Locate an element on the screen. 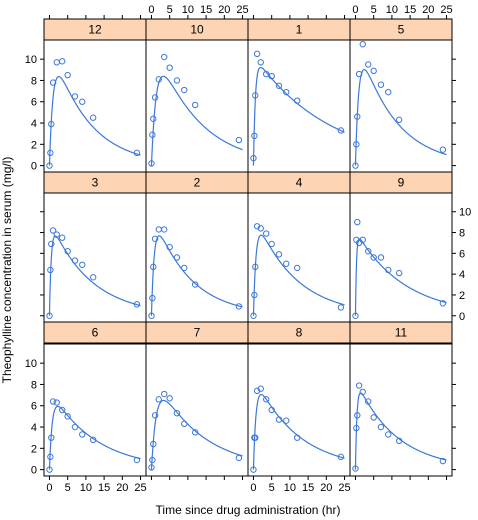 The image size is (478, 520). strip-label: 1 is located at coordinates (299, 30).